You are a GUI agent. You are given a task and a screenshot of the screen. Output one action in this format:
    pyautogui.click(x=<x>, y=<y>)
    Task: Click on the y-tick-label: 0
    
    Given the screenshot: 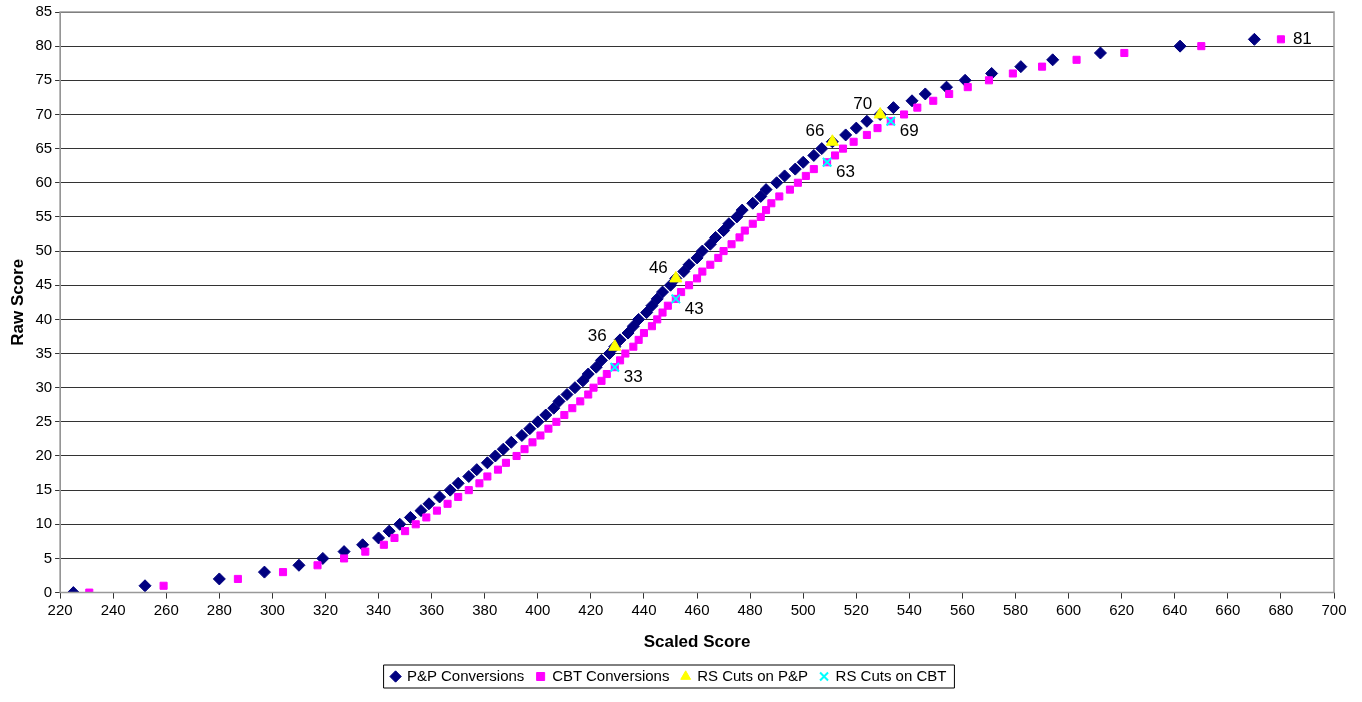 What is the action you would take?
    pyautogui.click(x=48, y=591)
    